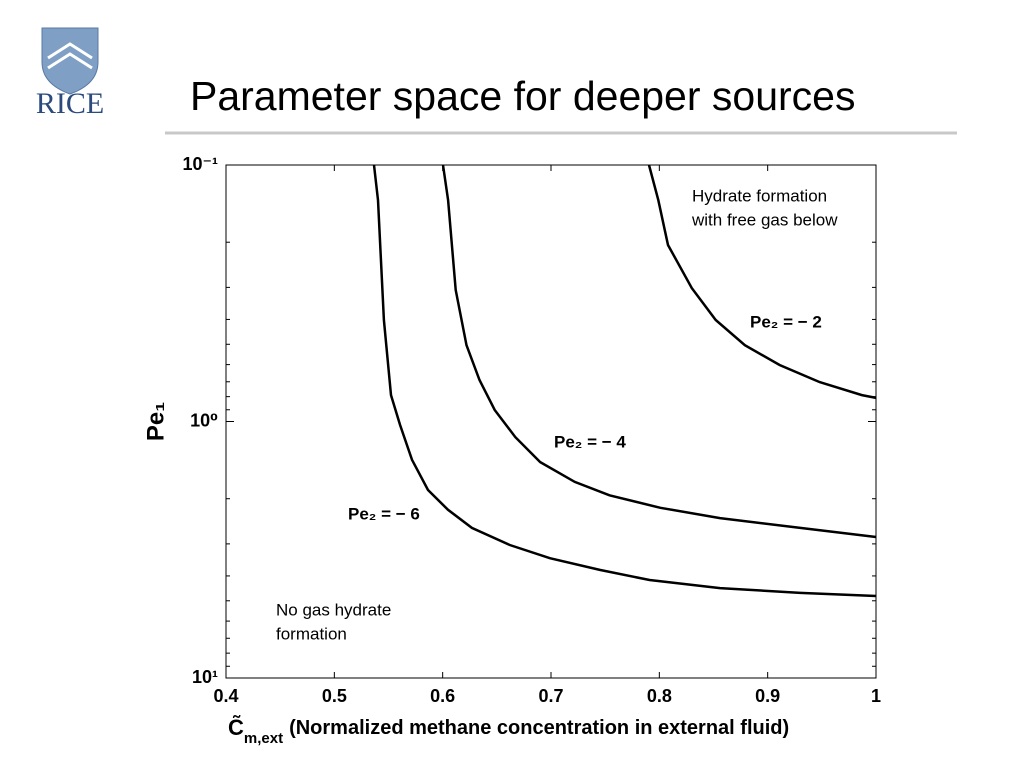 Image resolution: width=1024 pixels, height=773 pixels. I want to click on y-axis-label: Pe₁, so click(155, 421).